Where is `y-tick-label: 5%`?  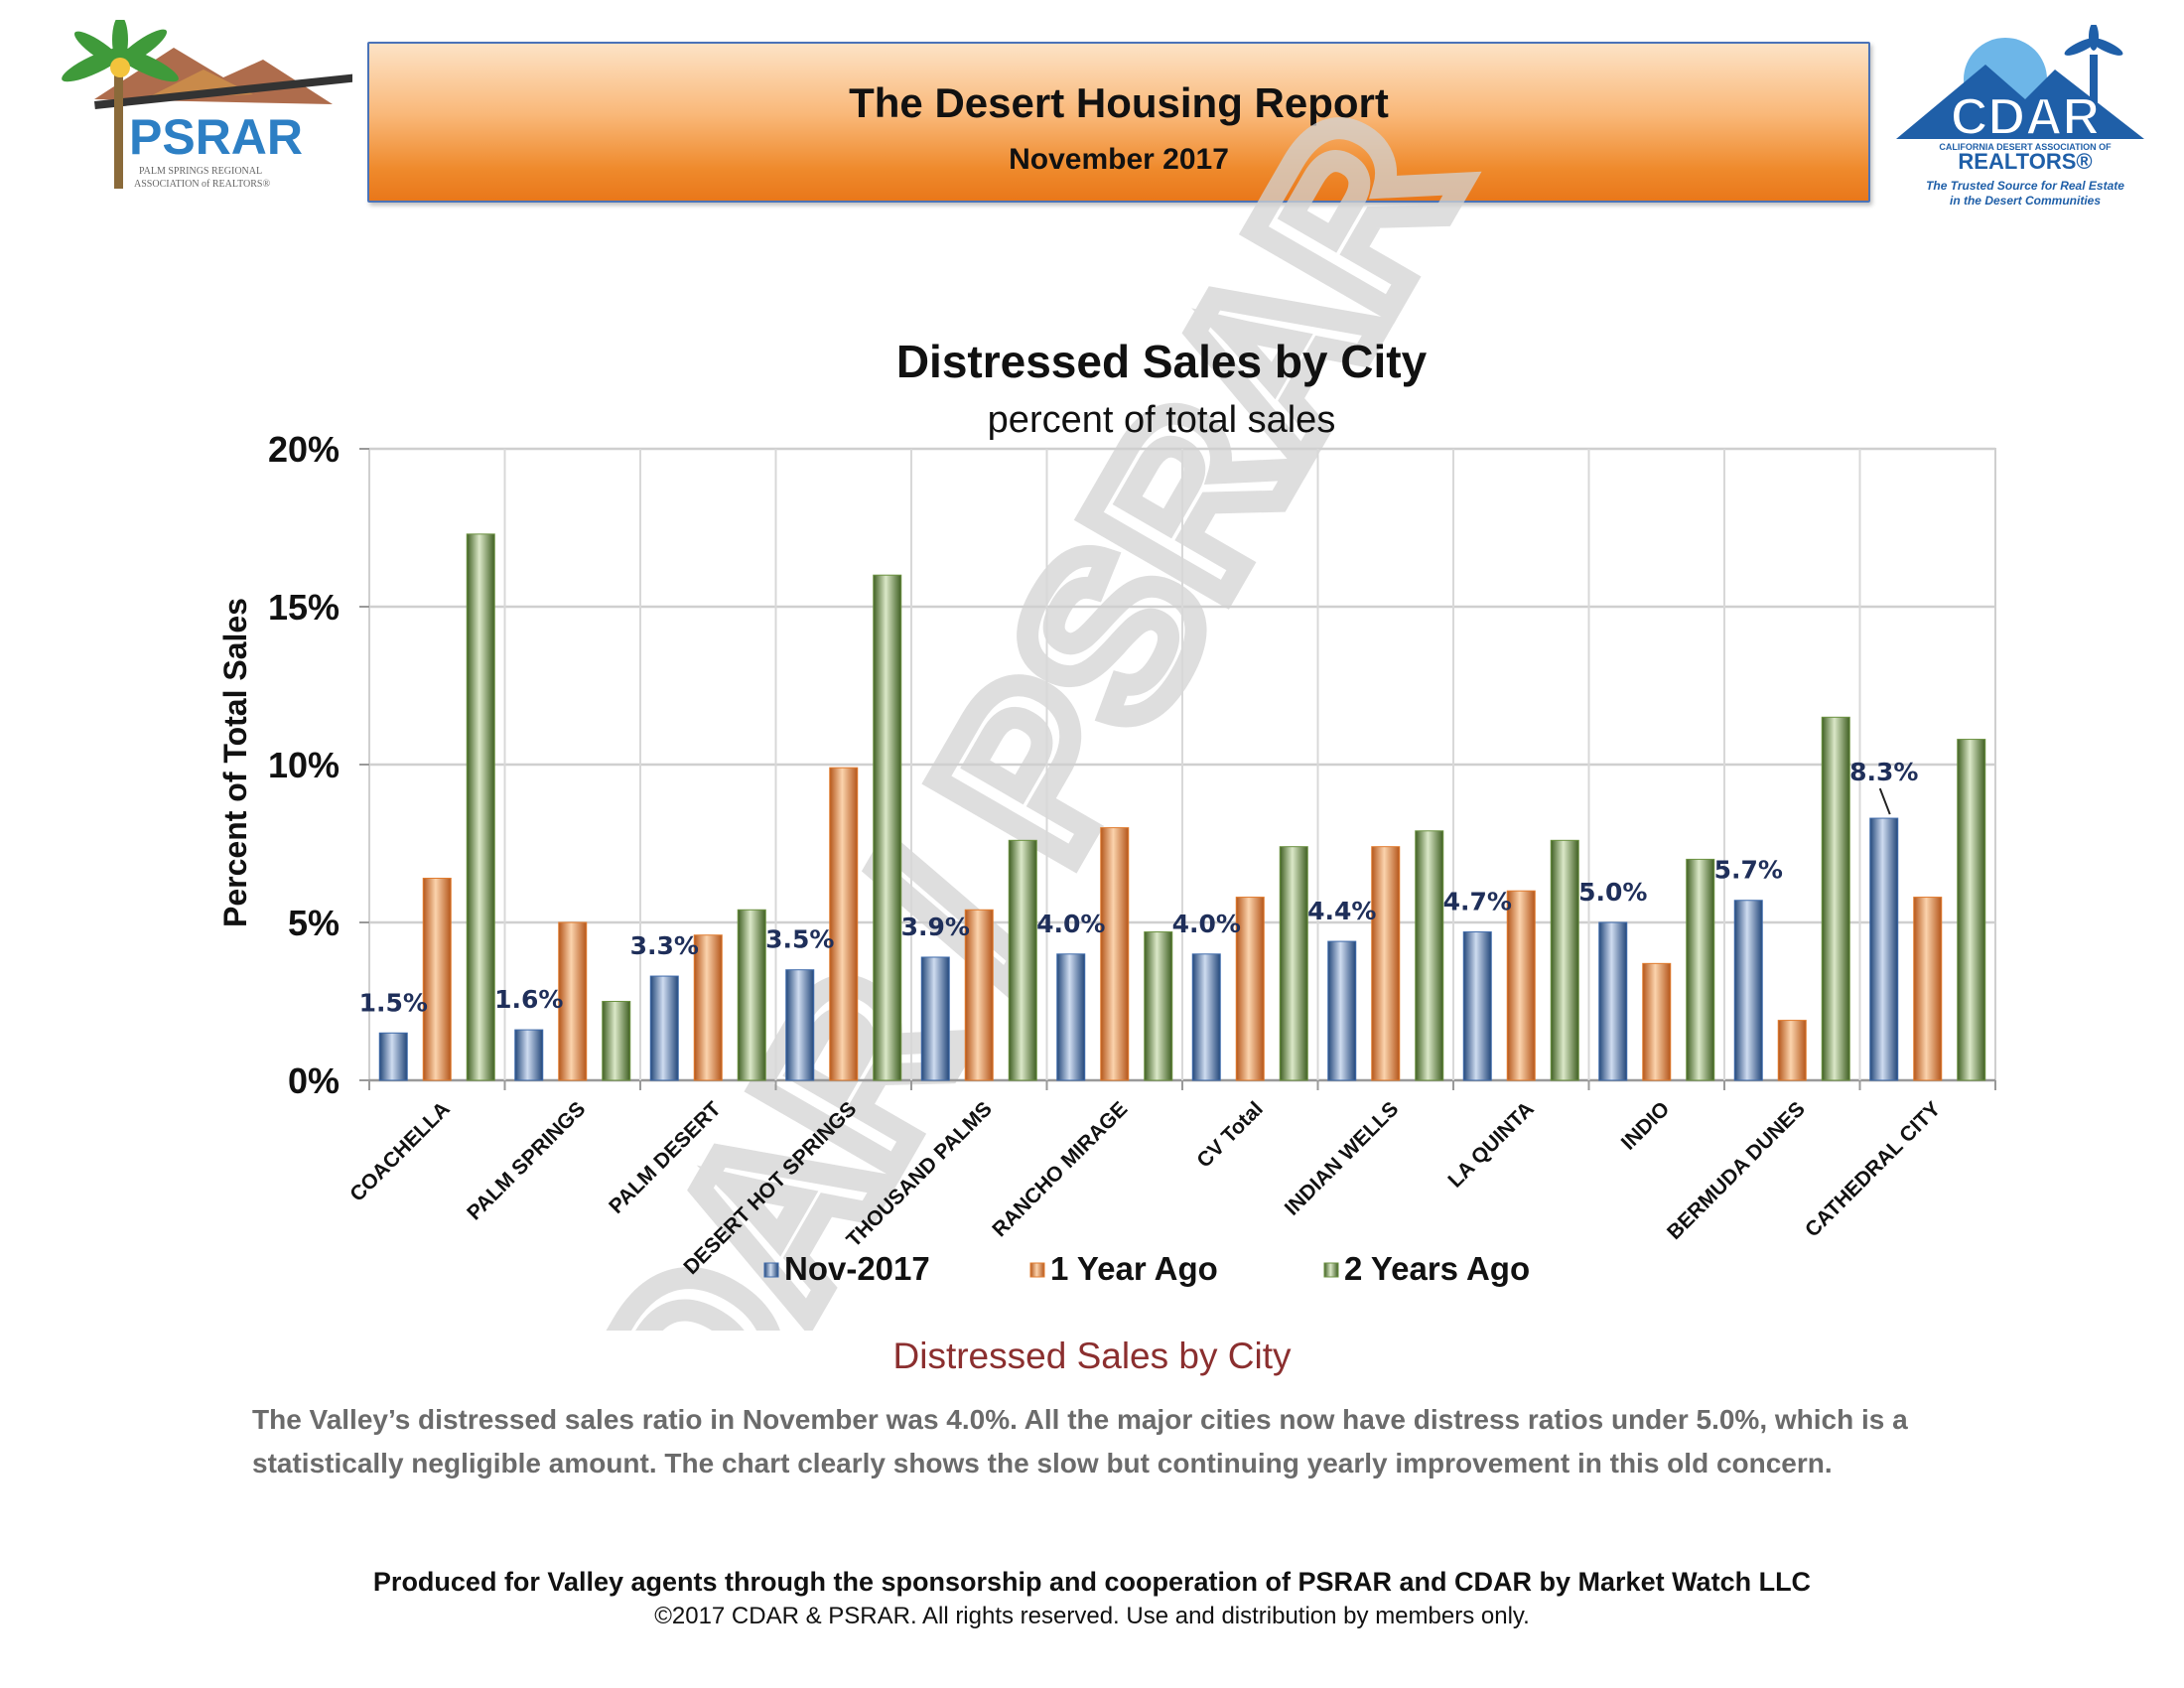 y-tick-label: 5% is located at coordinates (314, 923).